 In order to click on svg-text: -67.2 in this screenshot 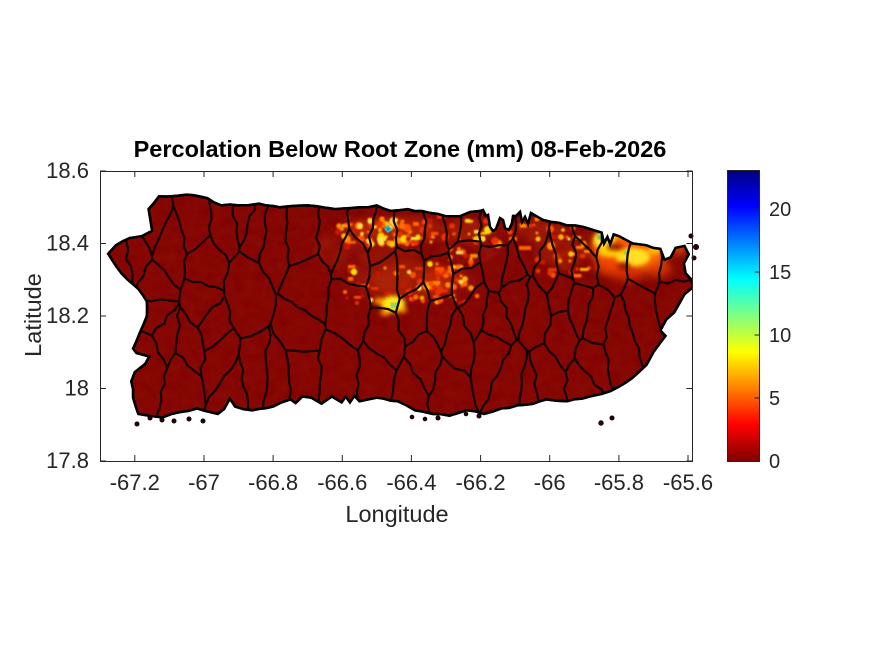, I will do `click(135, 482)`.